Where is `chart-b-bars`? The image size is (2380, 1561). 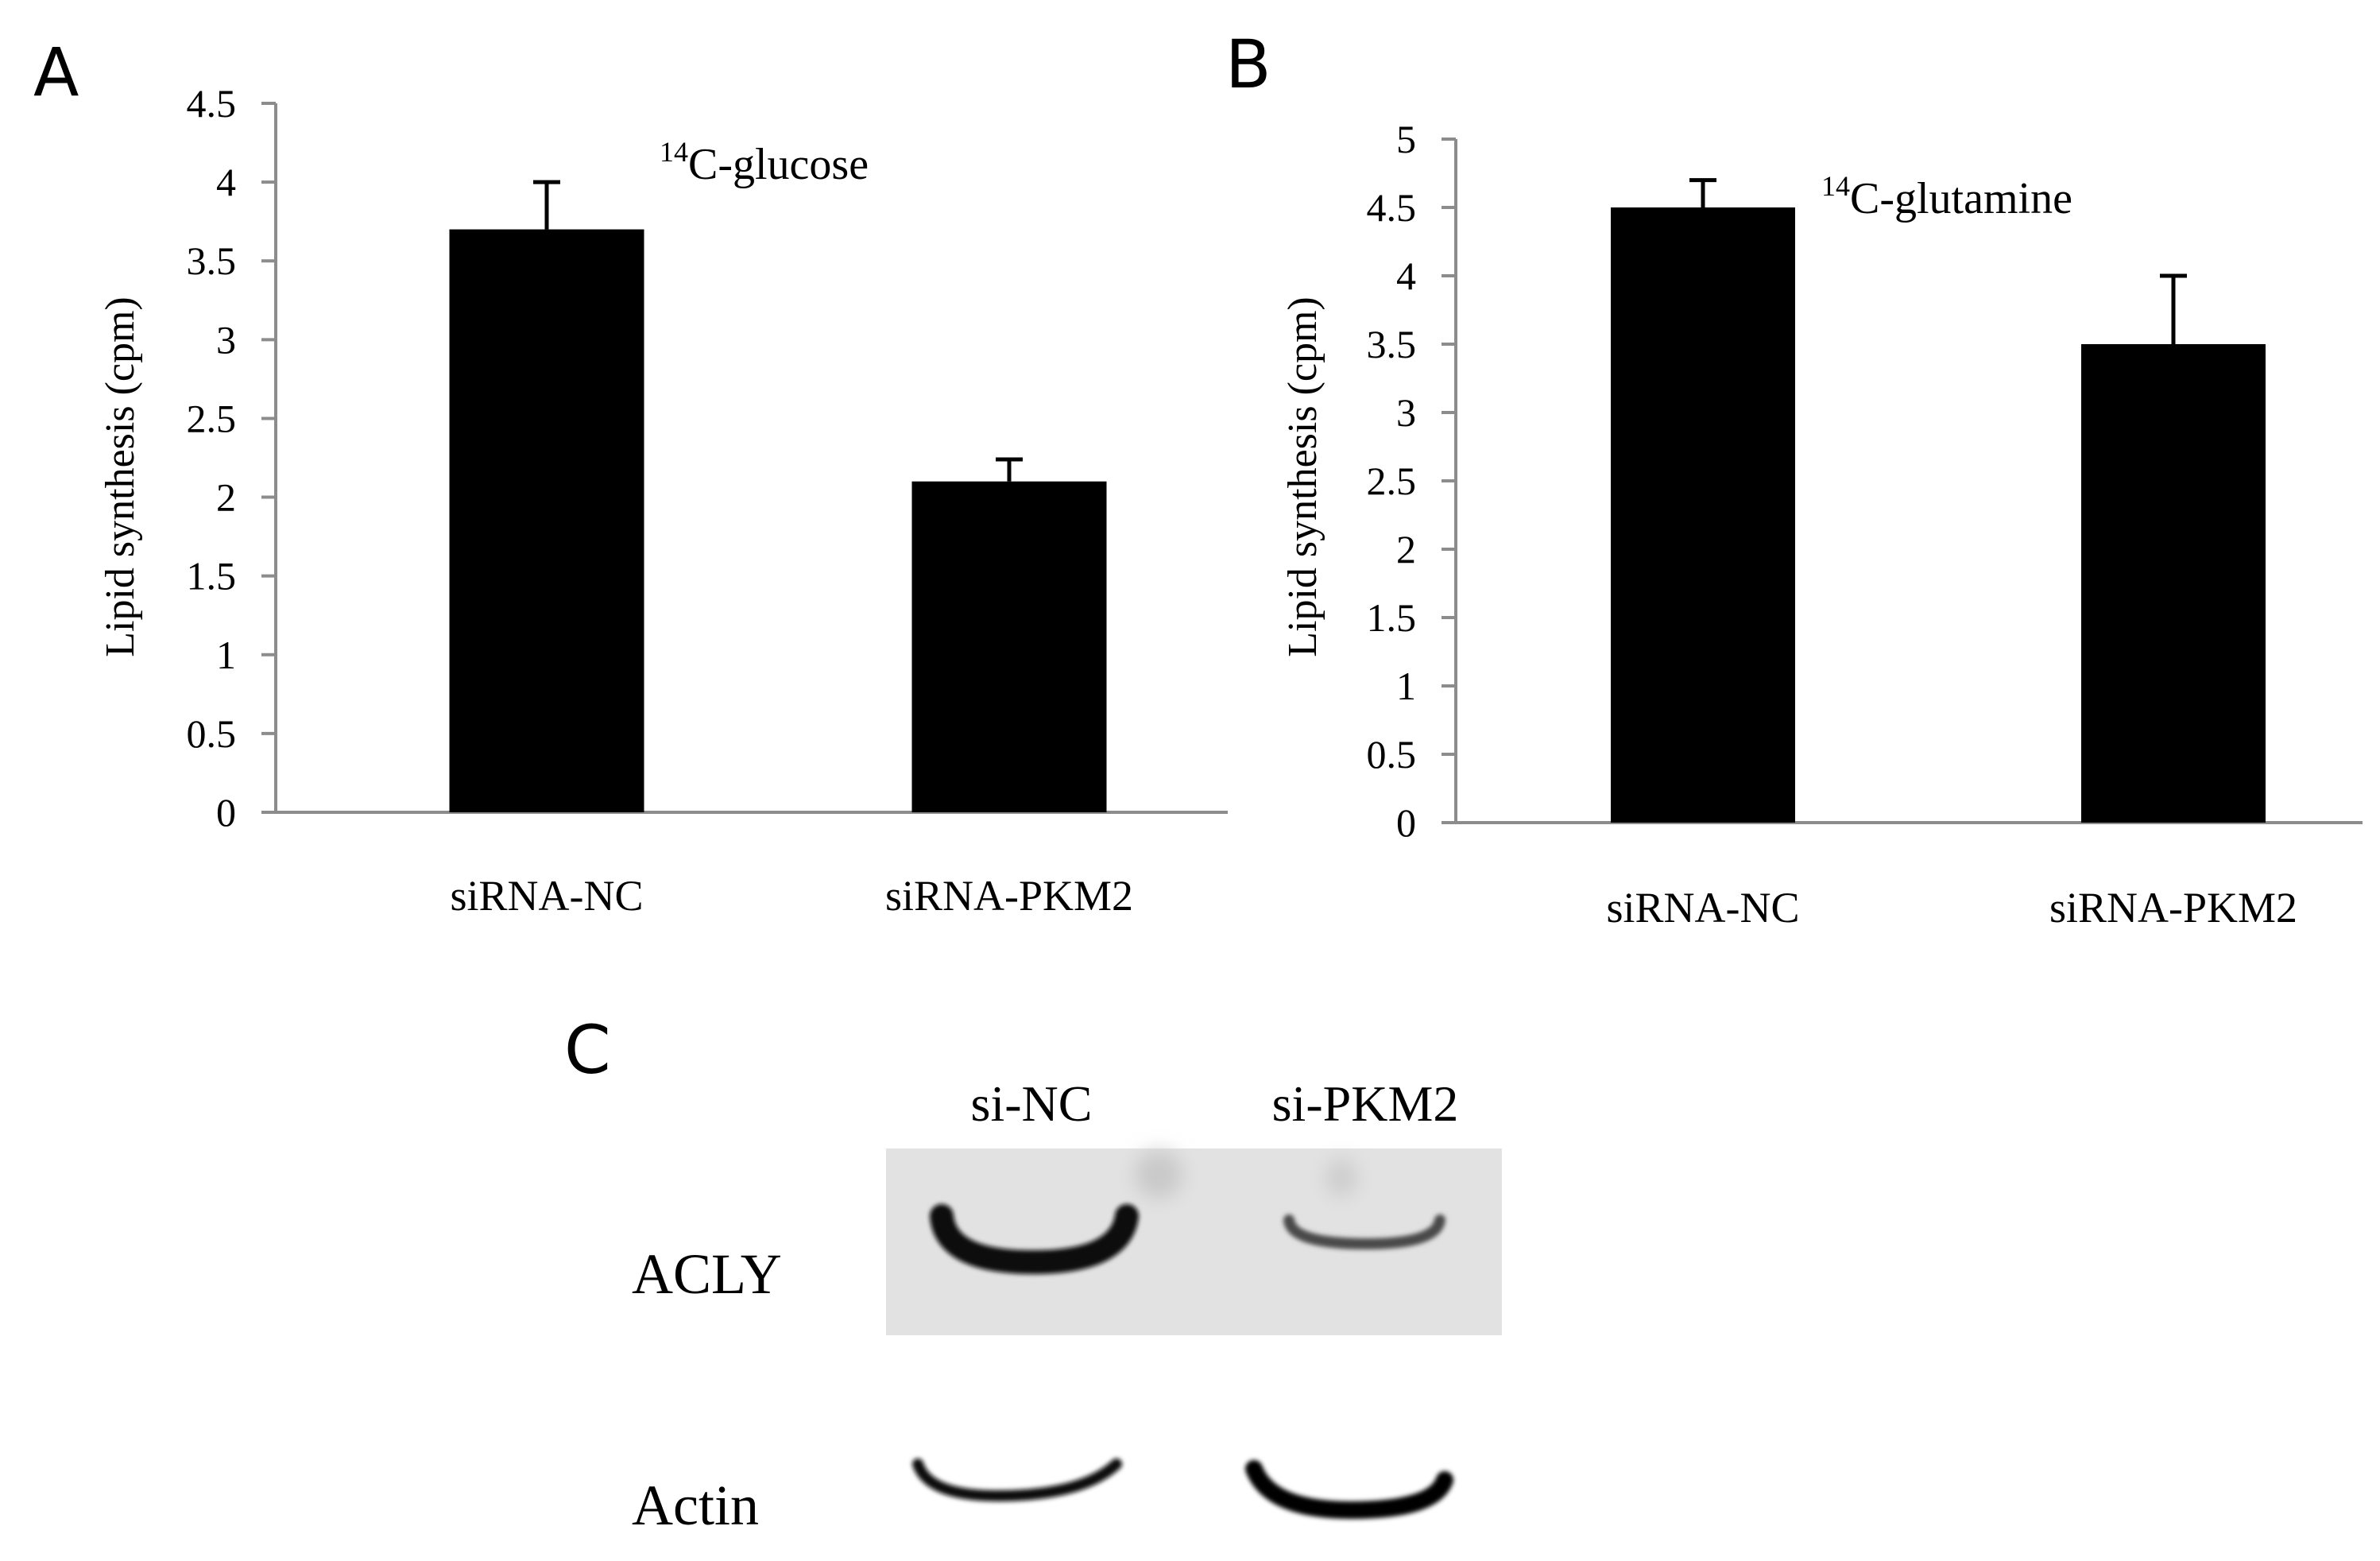 chart-b-bars is located at coordinates (1939, 515).